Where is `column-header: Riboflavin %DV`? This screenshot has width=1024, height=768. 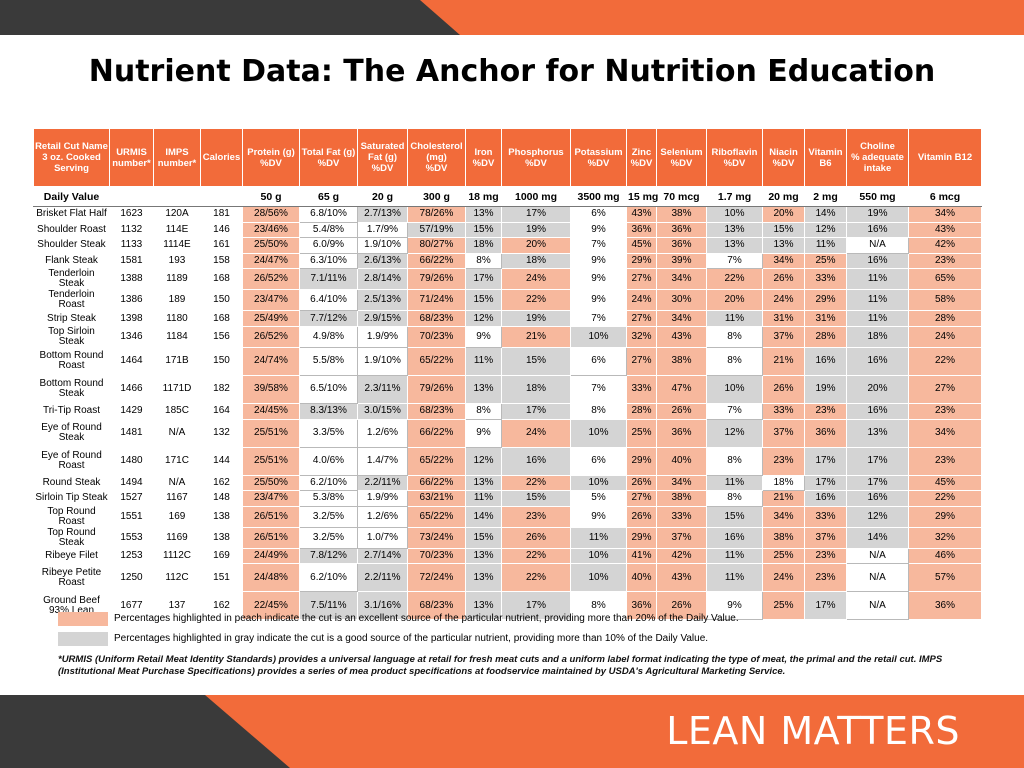 column-header: Riboflavin %DV is located at coordinates (734, 157).